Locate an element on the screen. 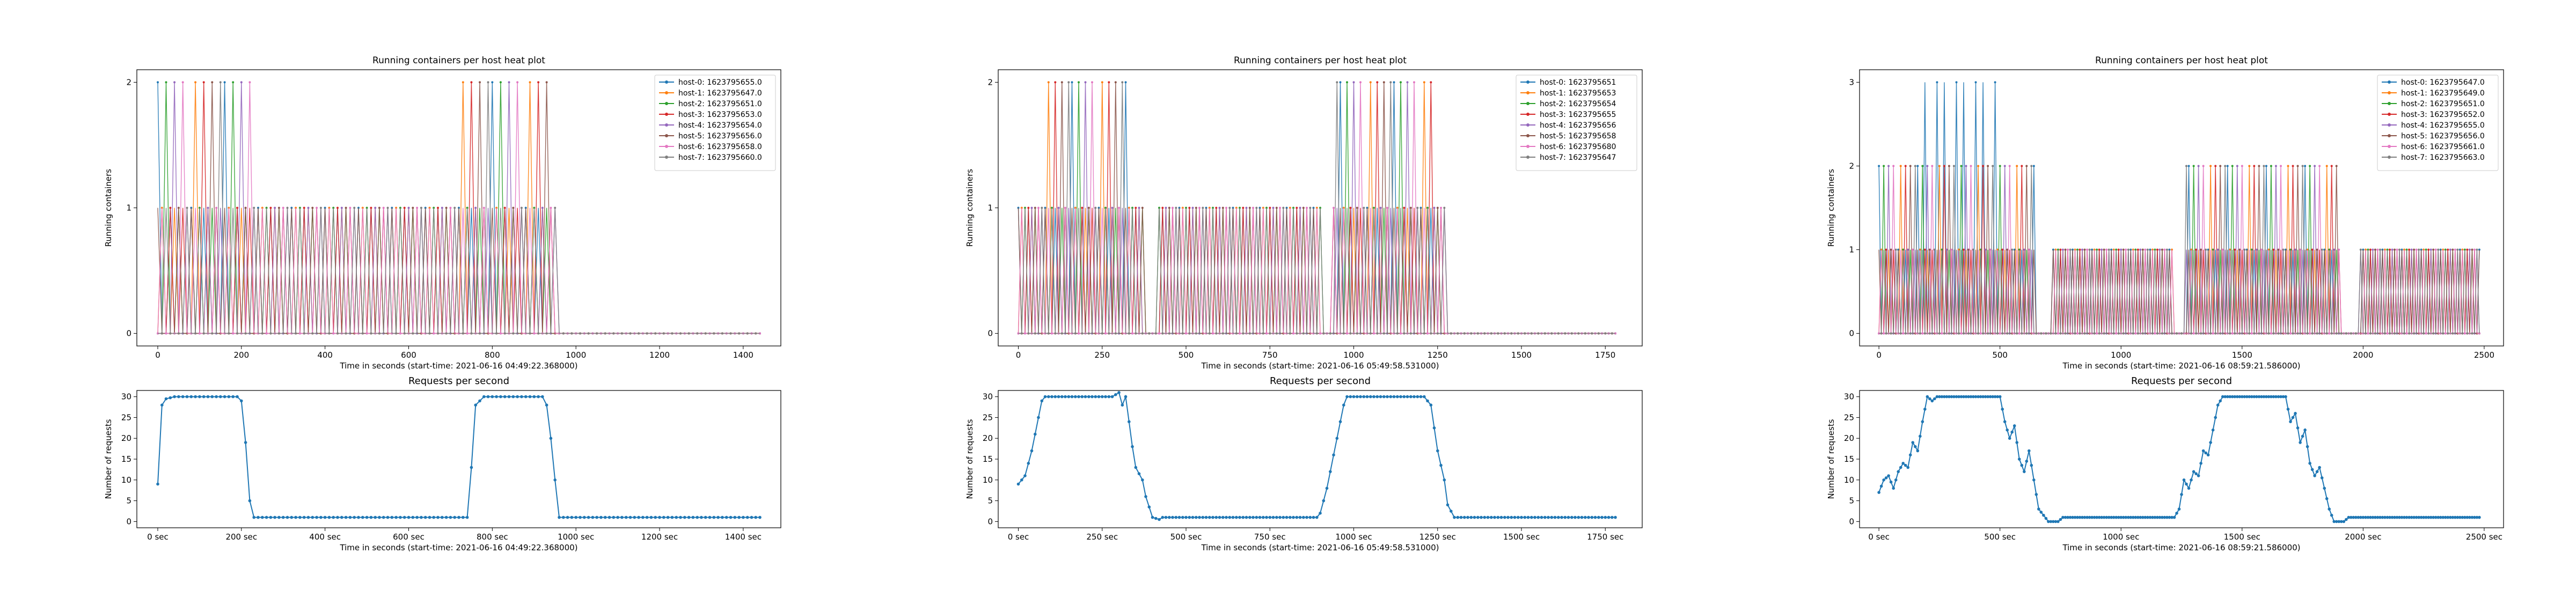 Image resolution: width=2576 pixels, height=590 pixels. legend-label: host-7: 1623795647 is located at coordinates (1578, 157).